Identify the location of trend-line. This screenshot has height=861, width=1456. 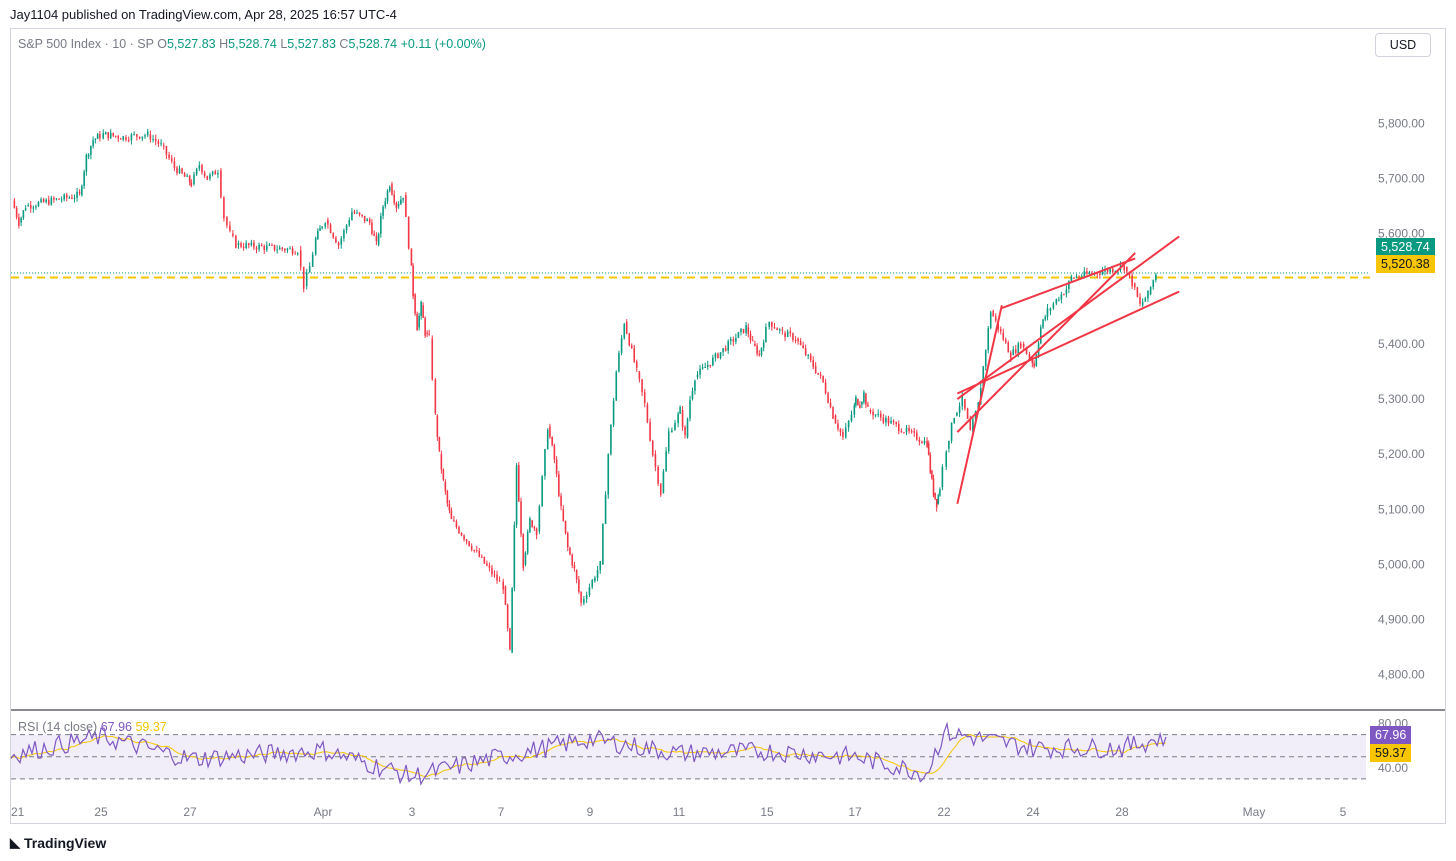
(1046, 342).